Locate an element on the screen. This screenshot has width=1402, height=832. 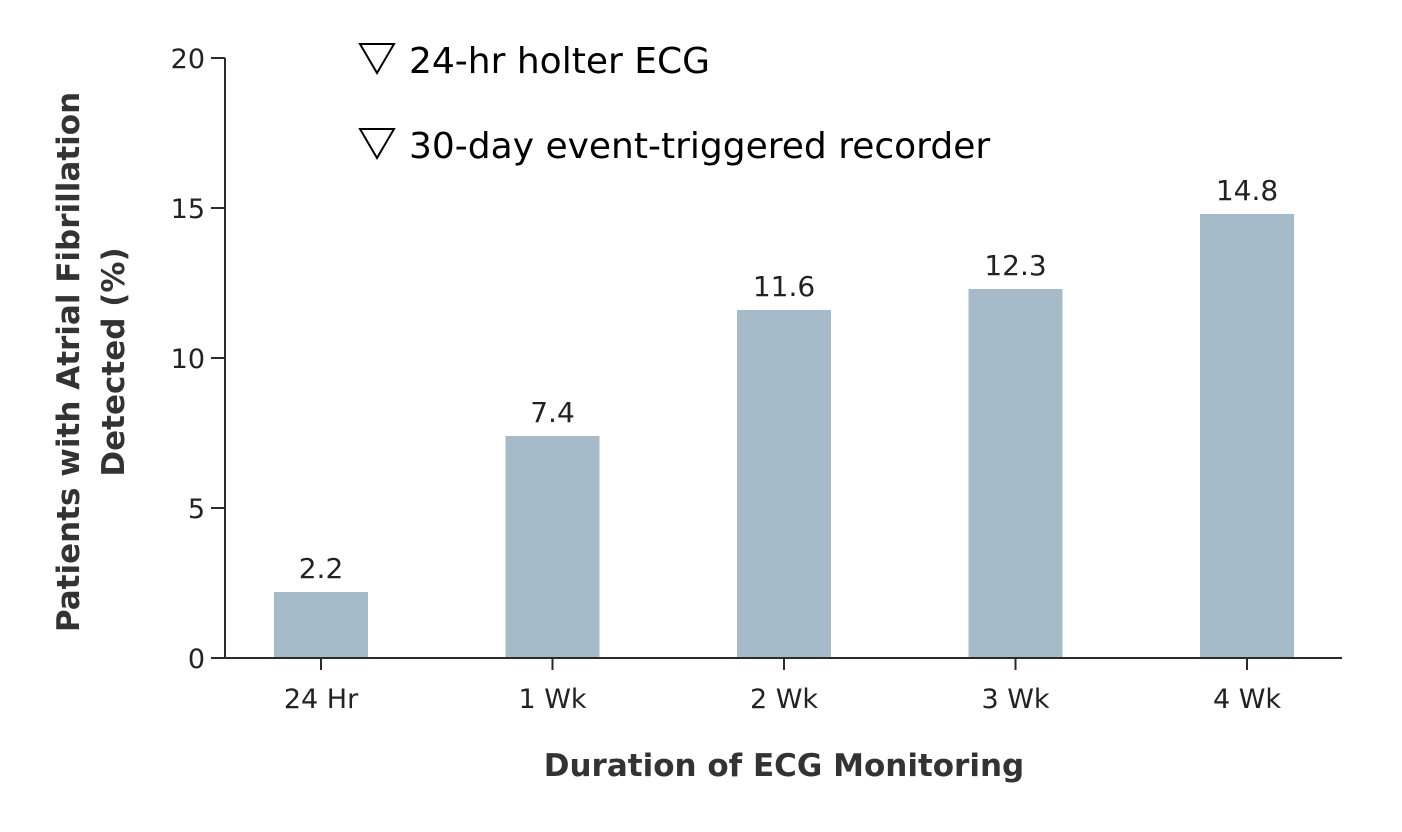
legend-label-1: 30-day event-triggered recorder is located at coordinates (699, 146).